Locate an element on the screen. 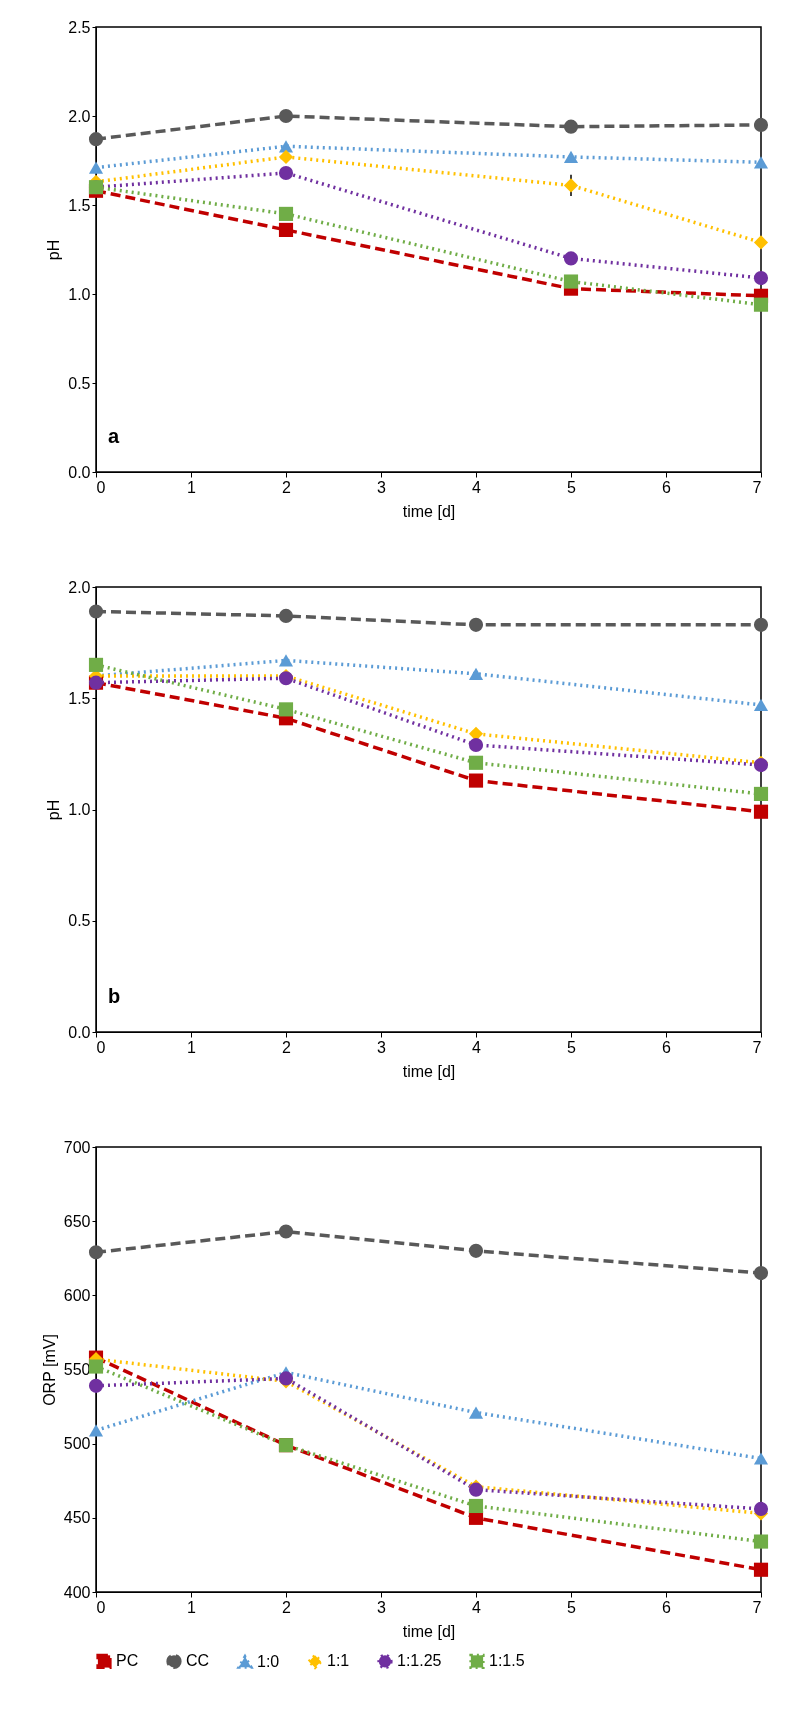 The width and height of the screenshot is (792, 1733). legend-label: 1:1.5 is located at coordinates (507, 1661).